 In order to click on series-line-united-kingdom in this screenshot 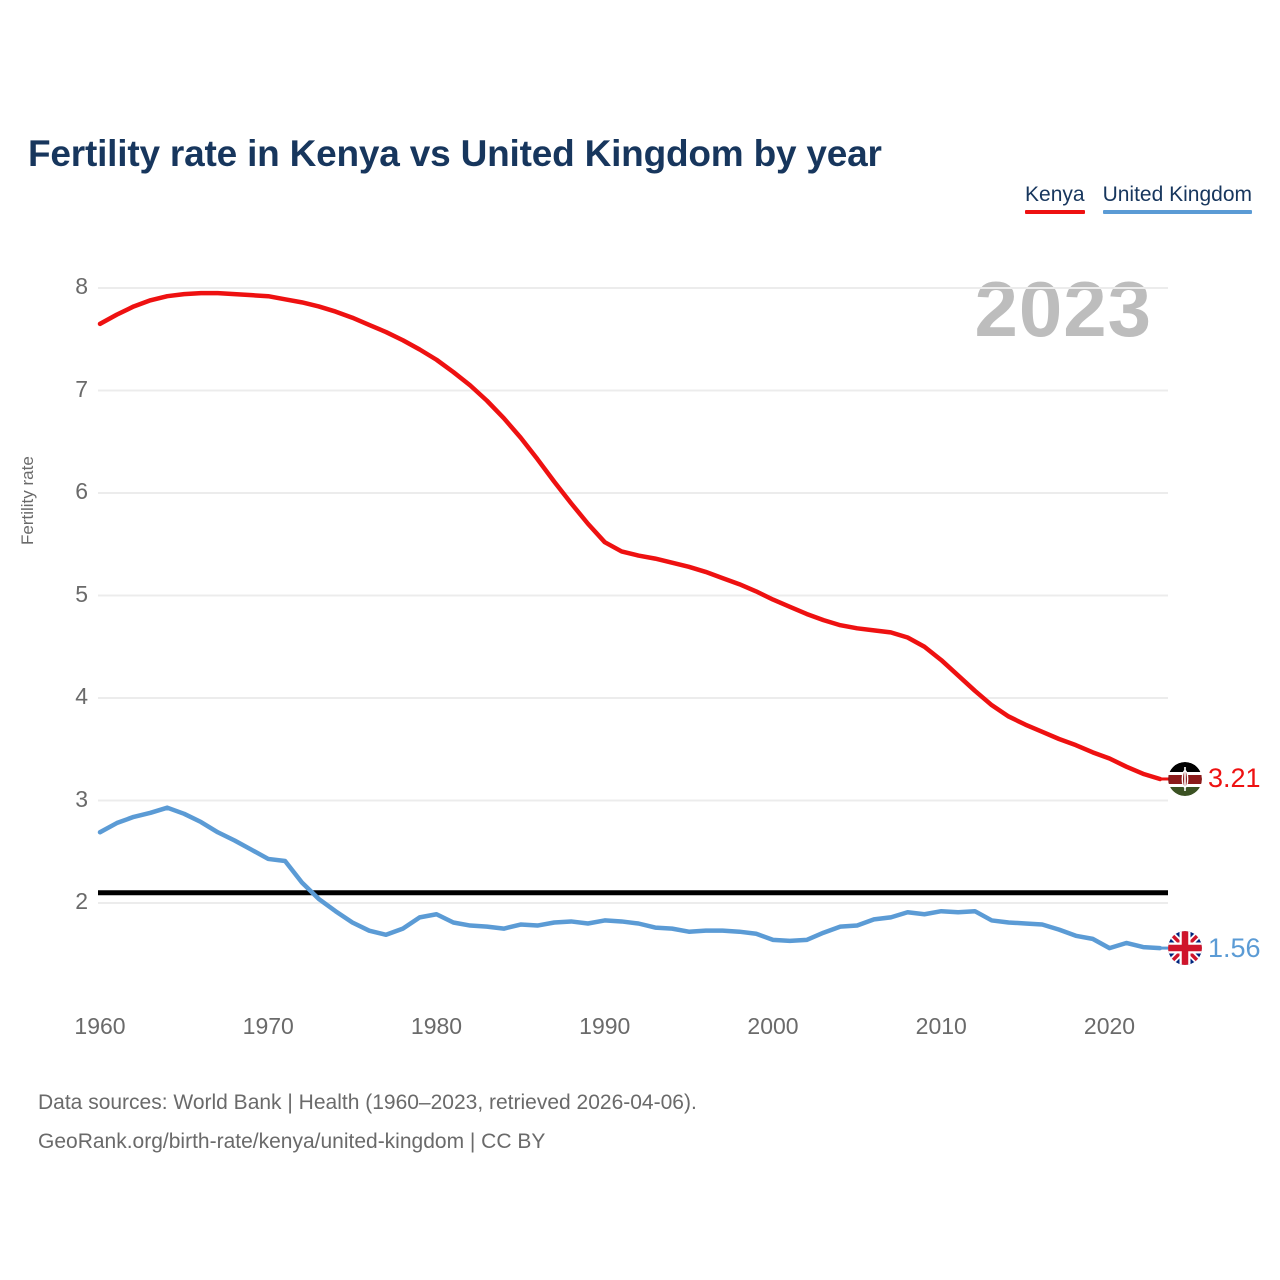, I will do `click(630, 878)`.